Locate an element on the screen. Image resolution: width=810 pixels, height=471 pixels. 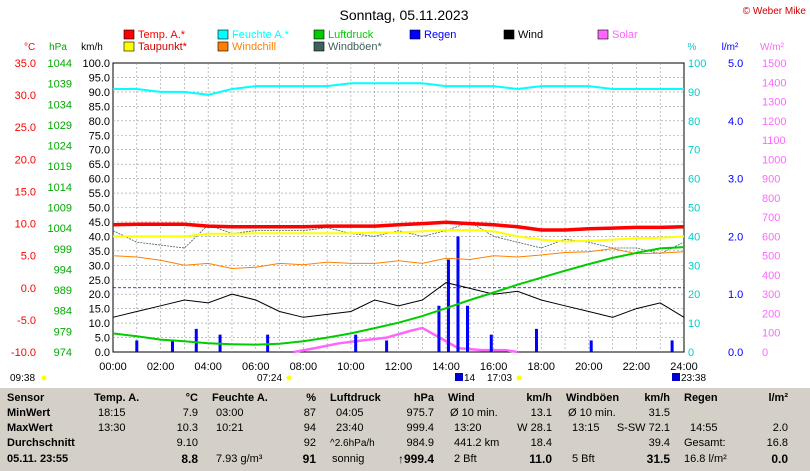
stat-luftdruck-current: ↑999.4 is located at coordinates (415, 459).